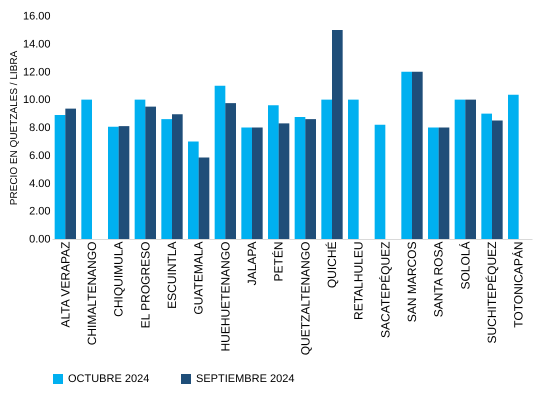  I want to click on y-tick-label: 10.00, so click(36, 100).